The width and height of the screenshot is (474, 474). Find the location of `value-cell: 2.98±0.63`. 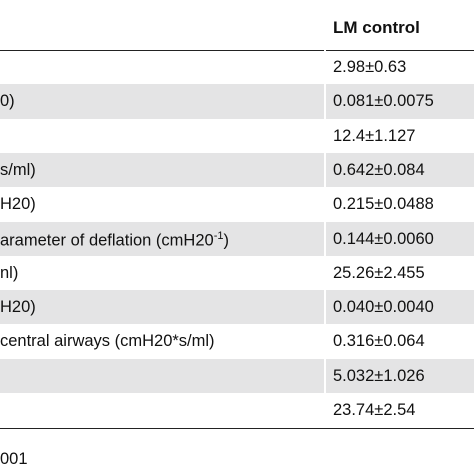

value-cell: 2.98±0.63 is located at coordinates (370, 67).